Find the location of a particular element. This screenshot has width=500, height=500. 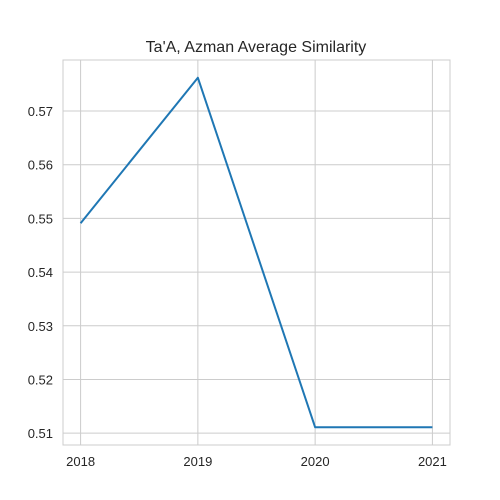

y-tick-labels: 0.51 0.52 0.53 0.54 0.55 0.56 0.57 is located at coordinates (40, 272).